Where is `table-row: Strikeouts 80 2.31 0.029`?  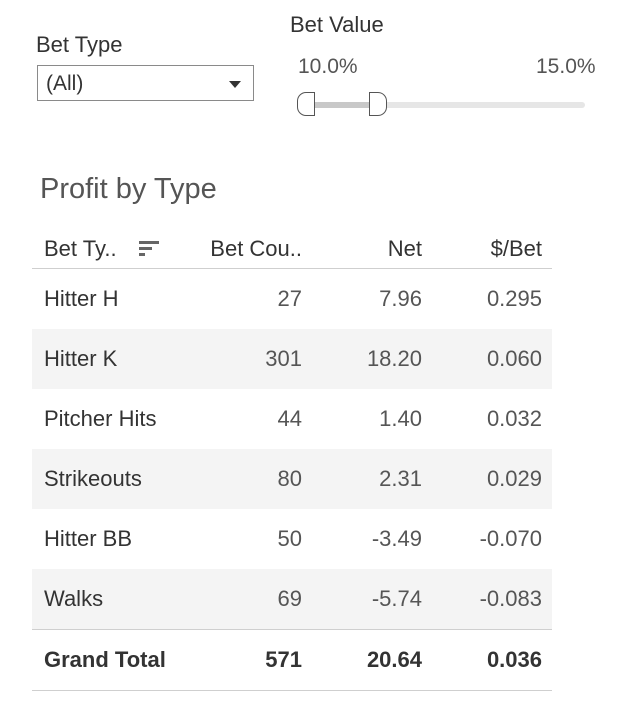 table-row: Strikeouts 80 2.31 0.029 is located at coordinates (292, 479).